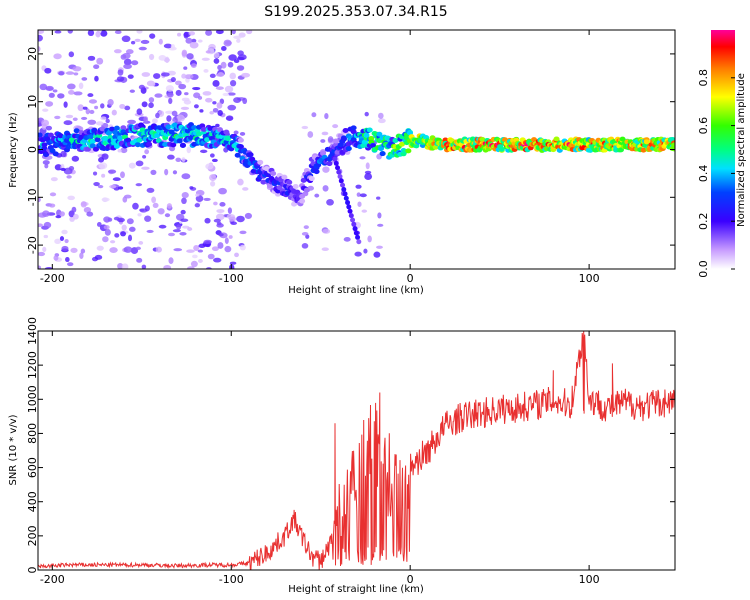 Image resolution: width=750 pixels, height=600 pixels. I want to click on chart-title: S199.2025.353.07.34.R15, so click(355, 12).